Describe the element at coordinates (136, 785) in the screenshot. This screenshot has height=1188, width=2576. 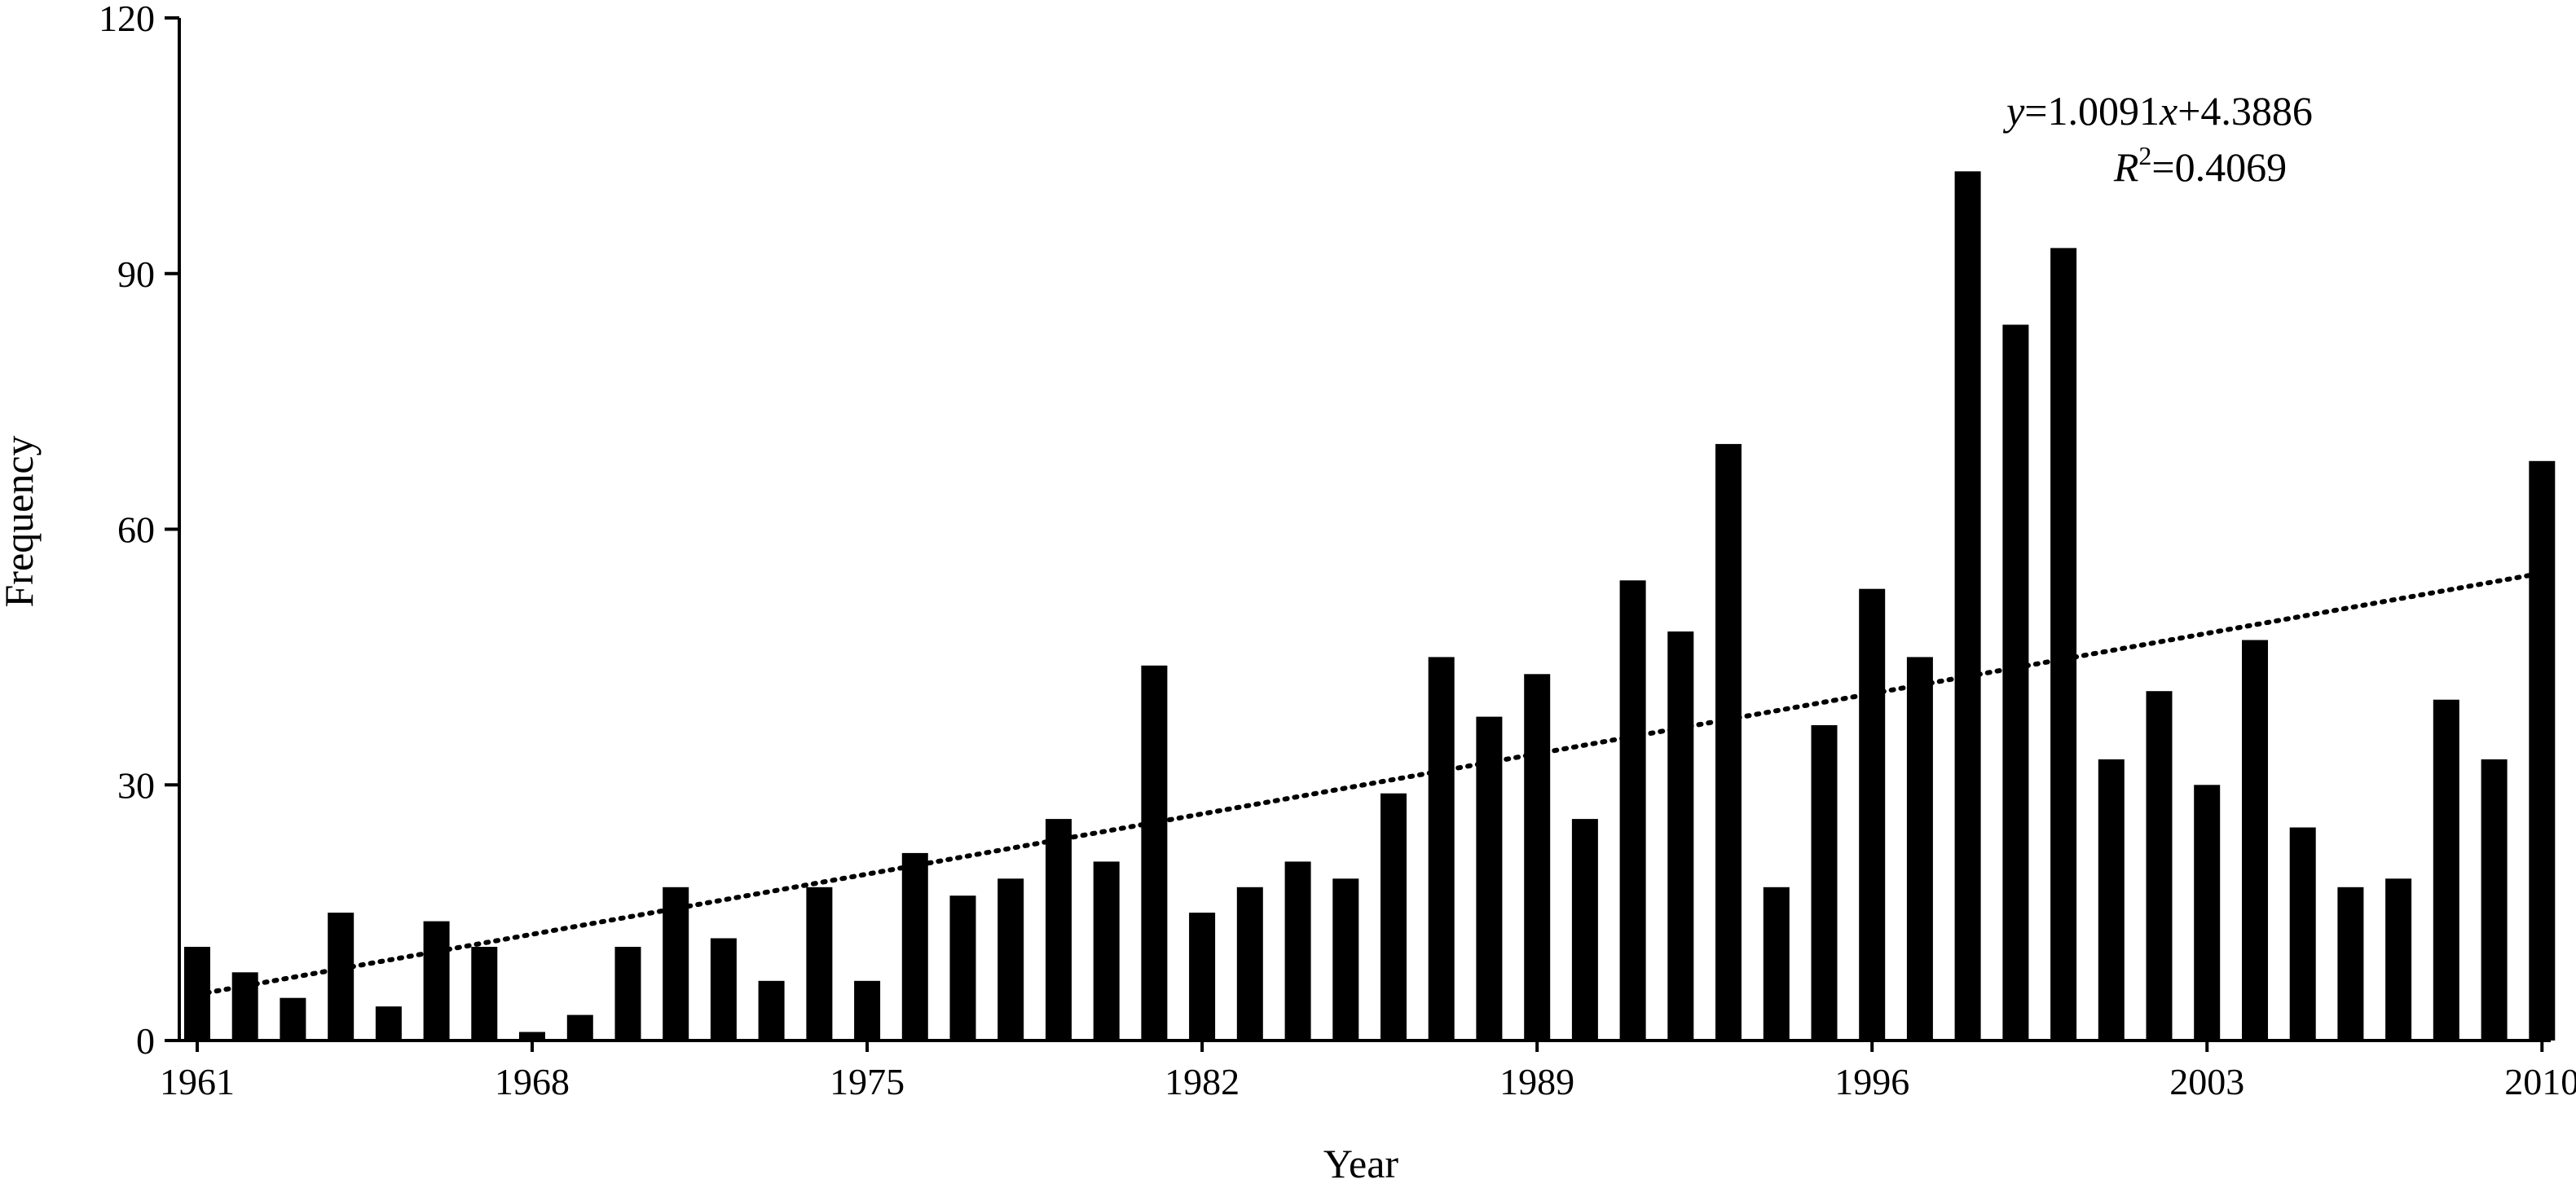
I see `y-tick-label: 30` at that location.